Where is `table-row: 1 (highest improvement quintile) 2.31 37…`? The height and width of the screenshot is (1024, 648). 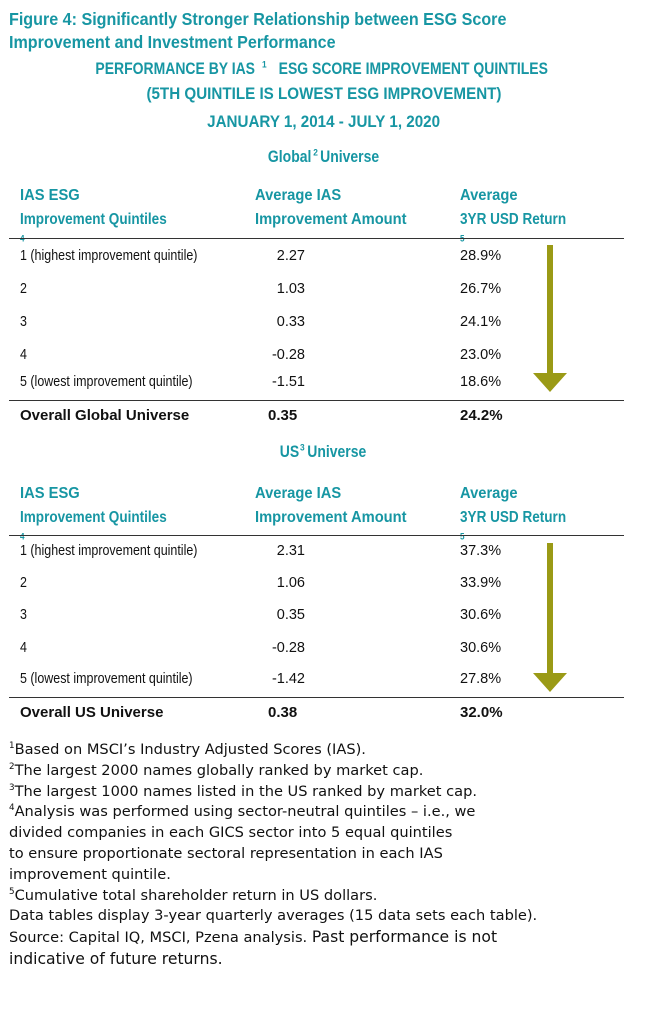 table-row: 1 (highest improvement quintile) 2.31 37… is located at coordinates (324, 551).